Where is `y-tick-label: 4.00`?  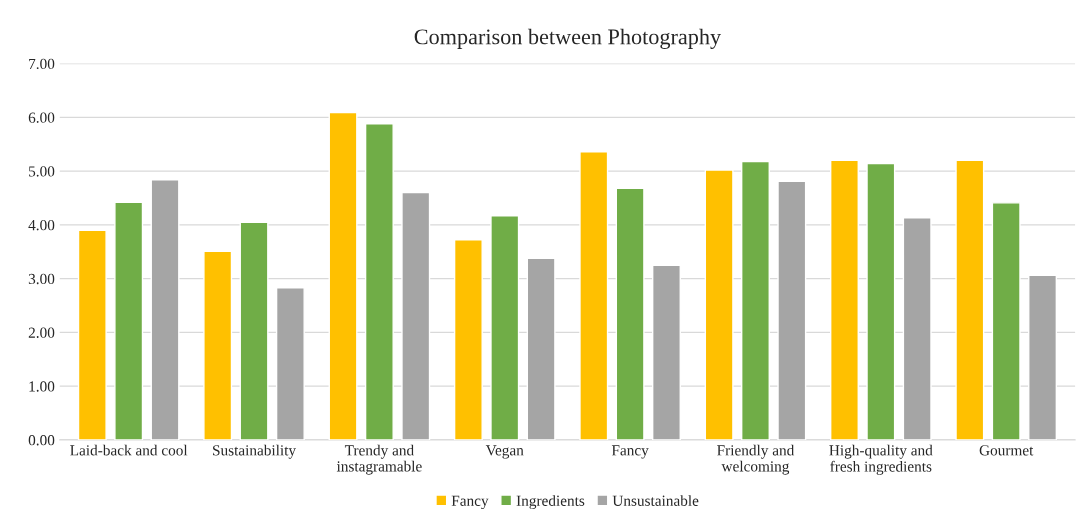 y-tick-label: 4.00 is located at coordinates (41, 225).